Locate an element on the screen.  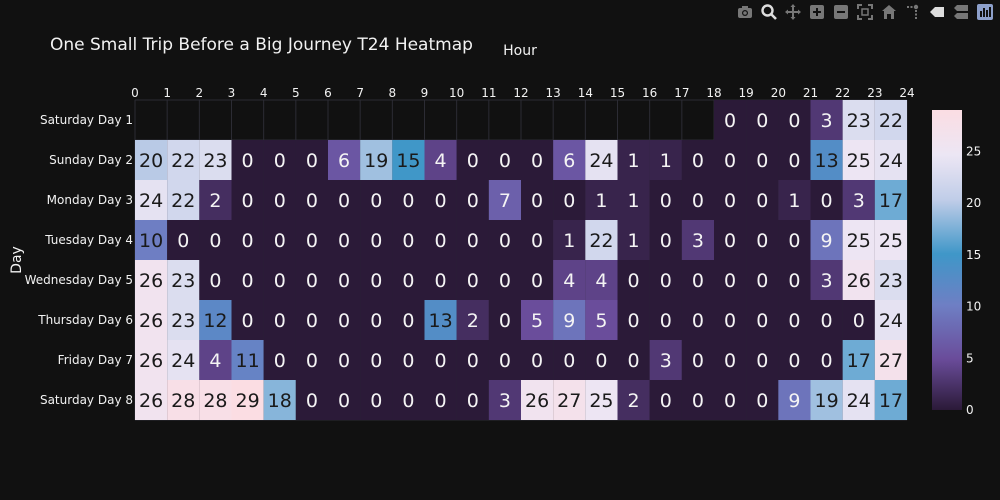
camera-icon is located at coordinates (745, 12).